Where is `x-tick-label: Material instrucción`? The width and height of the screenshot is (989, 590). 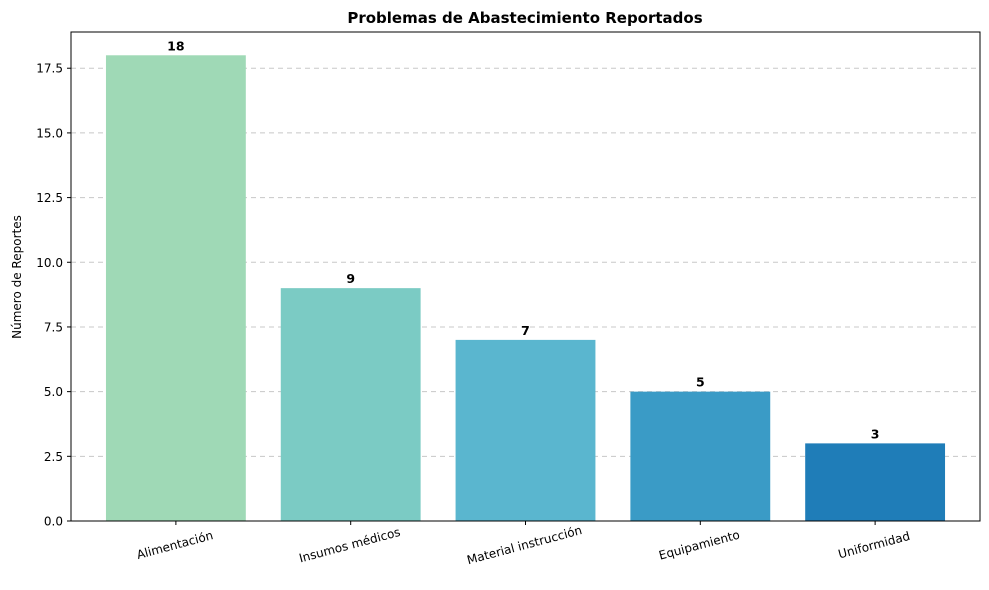 x-tick-label: Material instrucción is located at coordinates (524, 545).